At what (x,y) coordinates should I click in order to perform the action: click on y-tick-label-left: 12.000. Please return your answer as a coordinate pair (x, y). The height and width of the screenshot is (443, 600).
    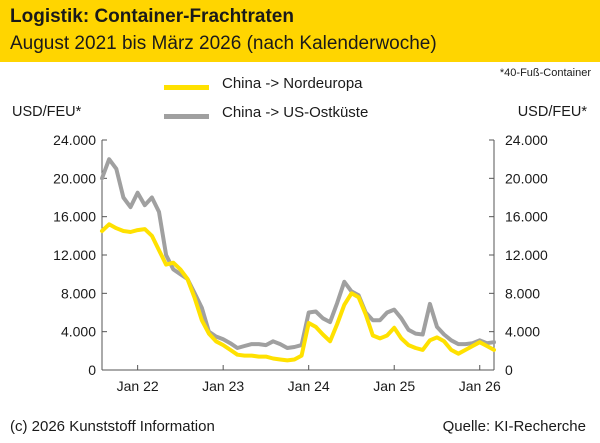
    Looking at the image, I should click on (74, 255).